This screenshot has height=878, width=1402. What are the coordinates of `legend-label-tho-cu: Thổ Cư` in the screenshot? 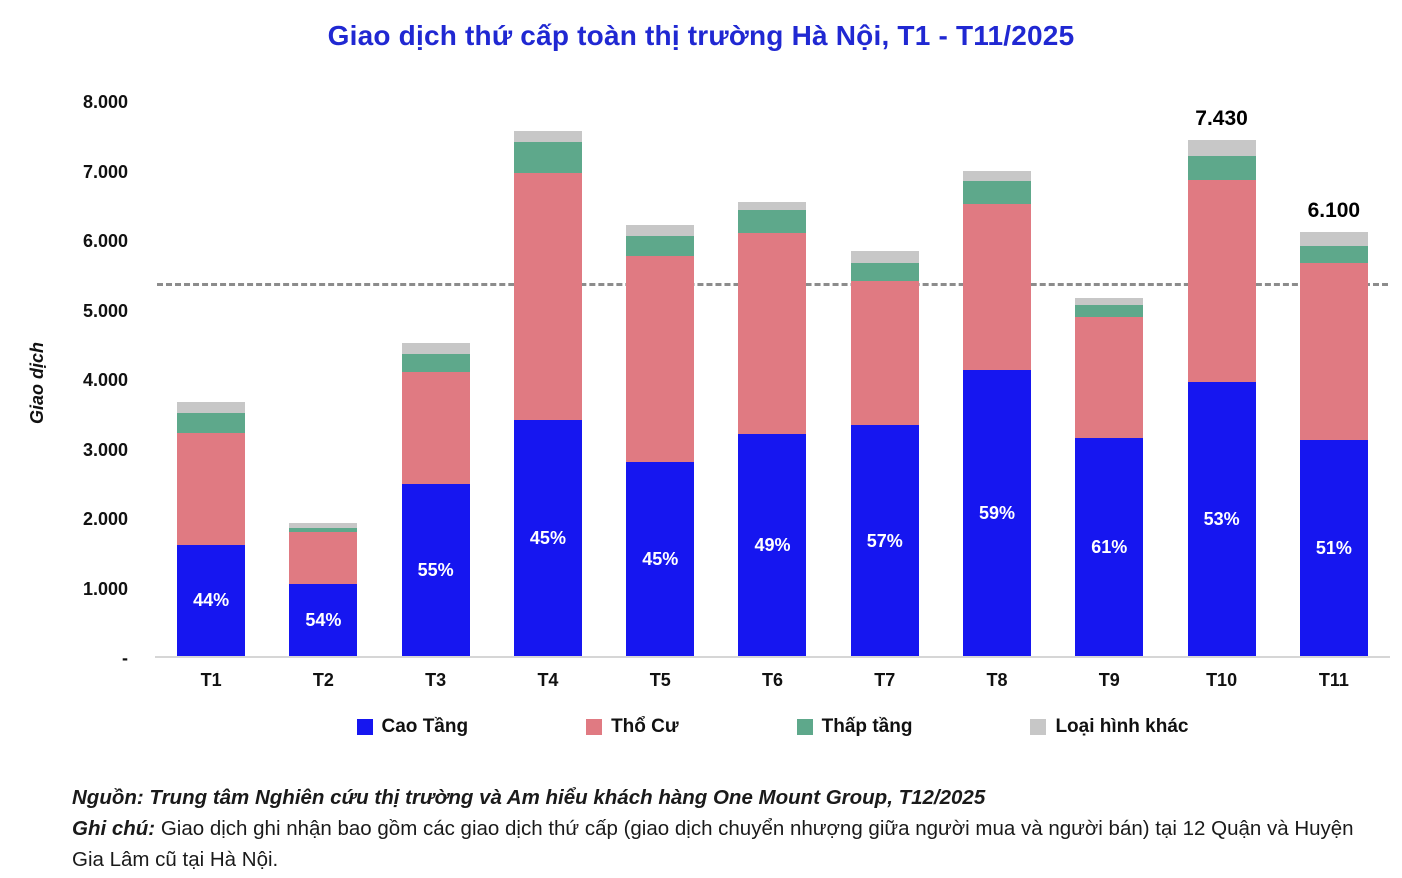 It's located at (645, 726).